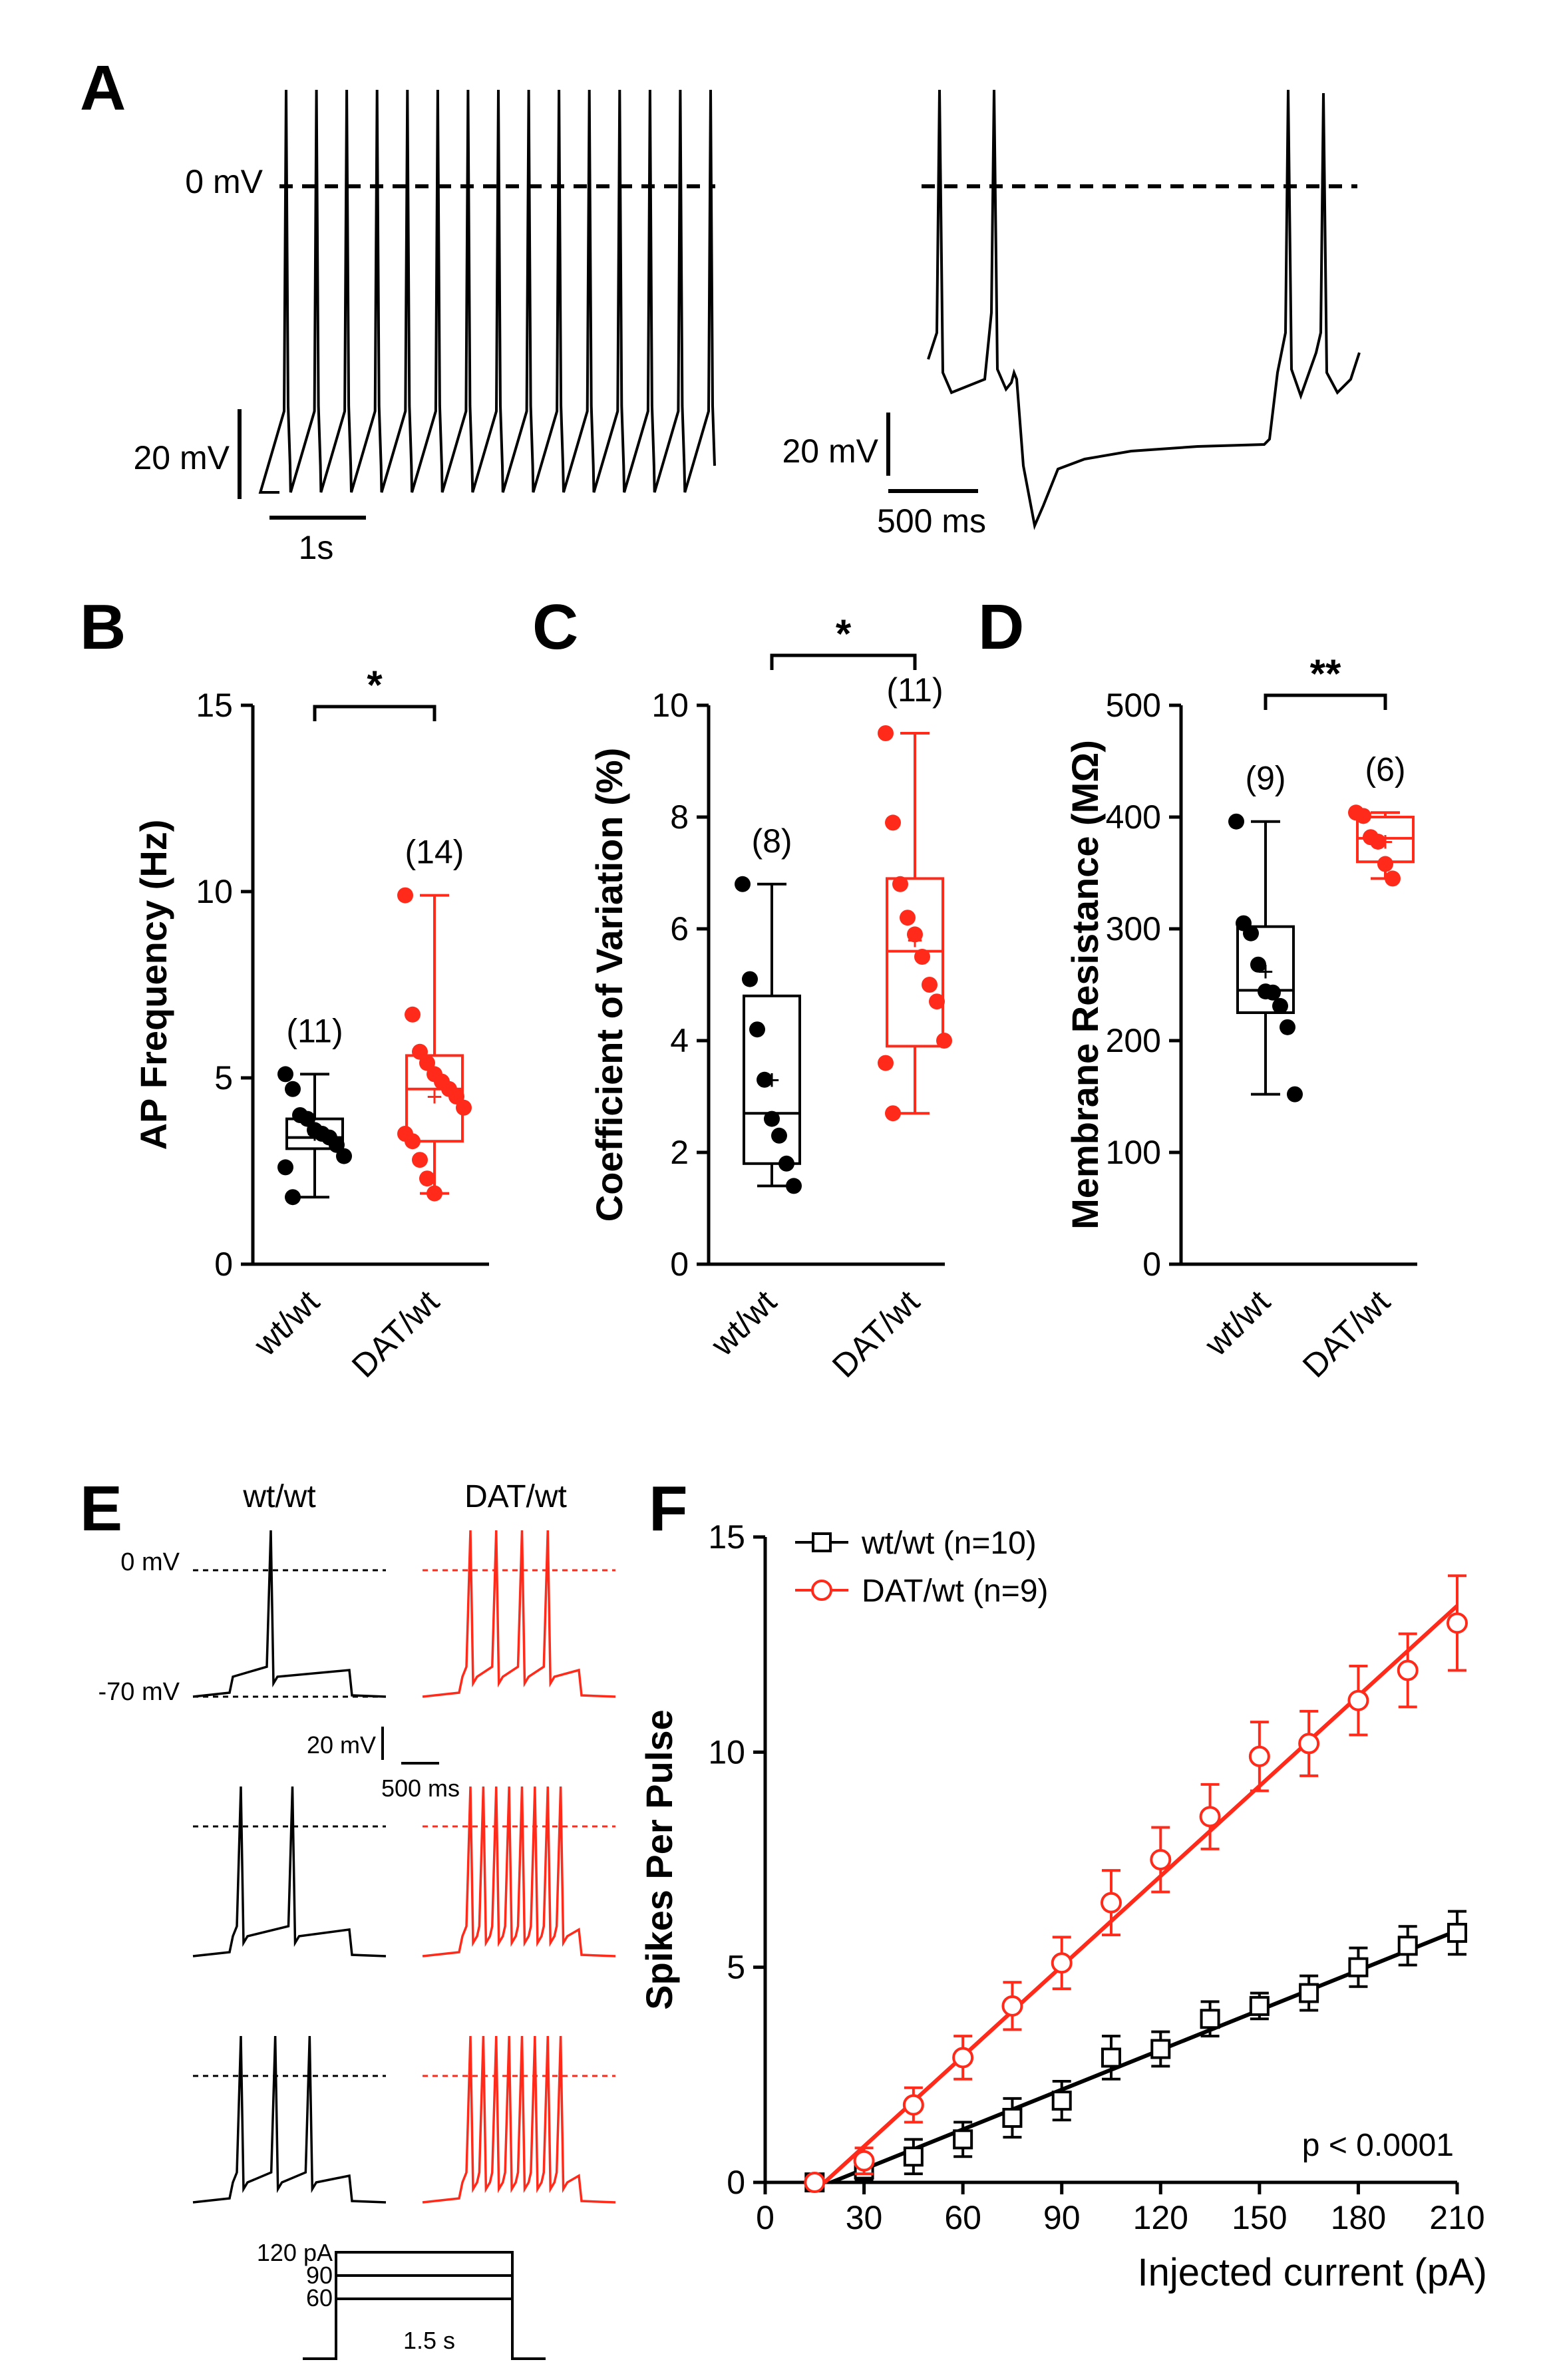  I want to click on y-axis-label: AP Frequency (Hz), so click(153, 985).